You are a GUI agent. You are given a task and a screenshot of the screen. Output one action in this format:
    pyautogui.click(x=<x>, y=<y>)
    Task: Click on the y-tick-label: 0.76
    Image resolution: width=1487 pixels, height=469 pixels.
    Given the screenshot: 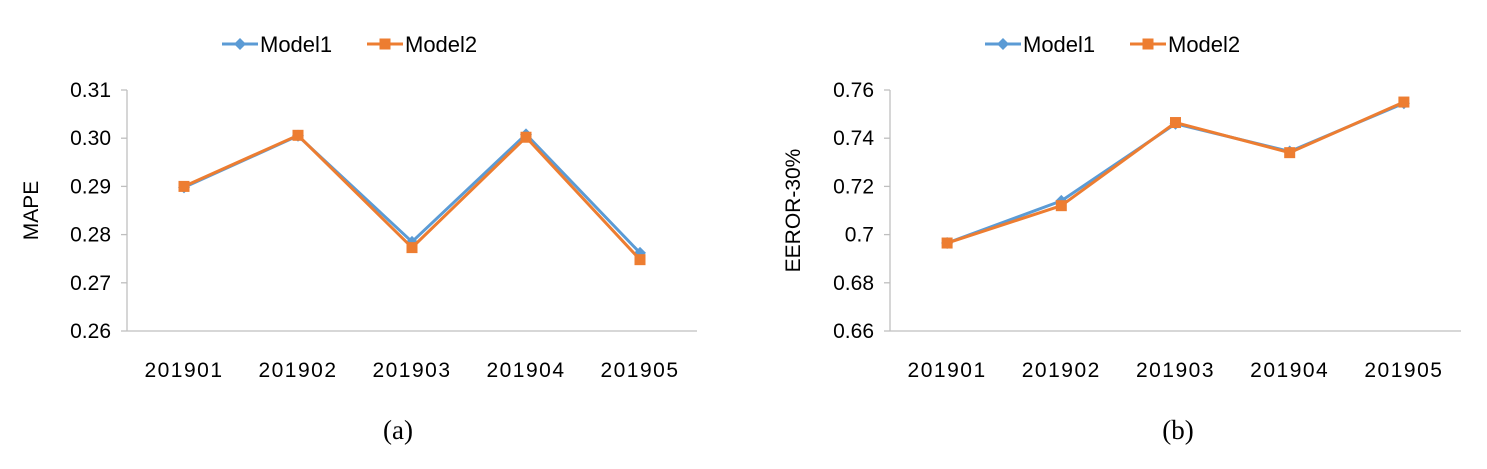 What is the action you would take?
    pyautogui.click(x=853, y=90)
    